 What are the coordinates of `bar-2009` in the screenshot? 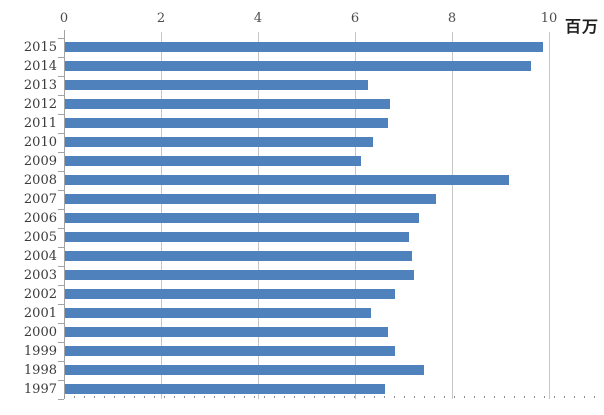 It's located at (213, 161).